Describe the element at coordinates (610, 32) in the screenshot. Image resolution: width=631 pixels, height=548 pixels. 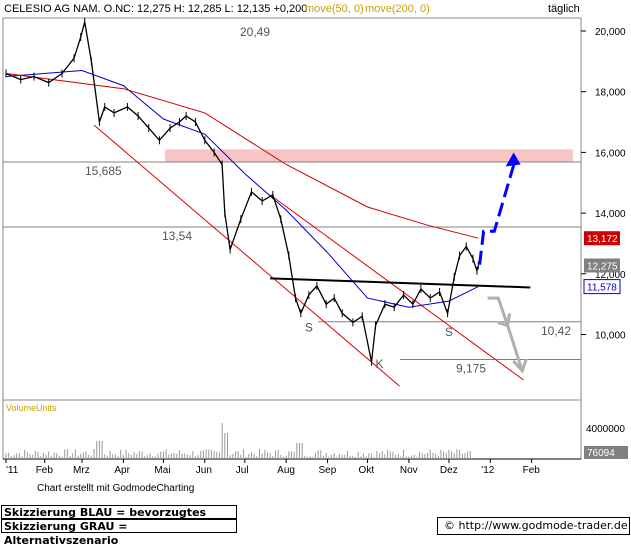
I see `y-tick-label-0: 20,000` at that location.